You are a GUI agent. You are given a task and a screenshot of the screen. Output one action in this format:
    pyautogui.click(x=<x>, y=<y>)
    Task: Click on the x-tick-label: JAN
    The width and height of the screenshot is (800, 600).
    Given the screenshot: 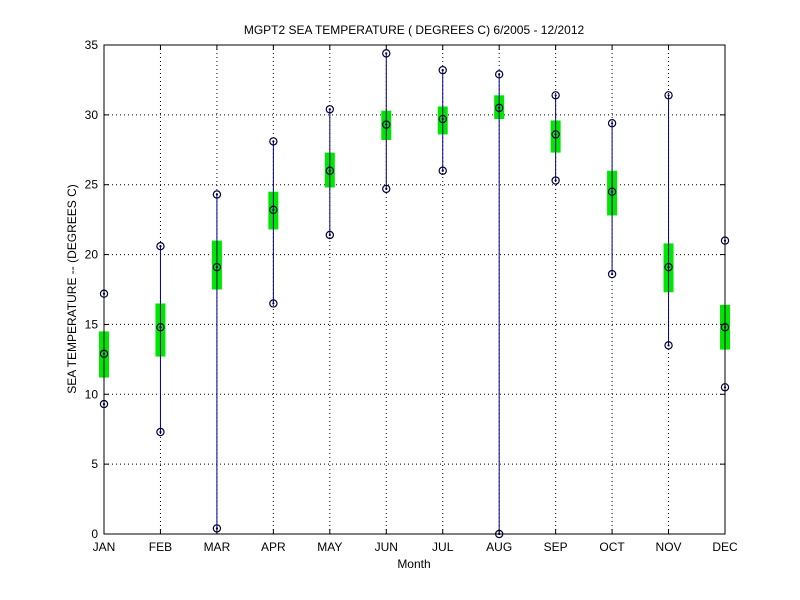 What is the action you would take?
    pyautogui.click(x=104, y=547)
    